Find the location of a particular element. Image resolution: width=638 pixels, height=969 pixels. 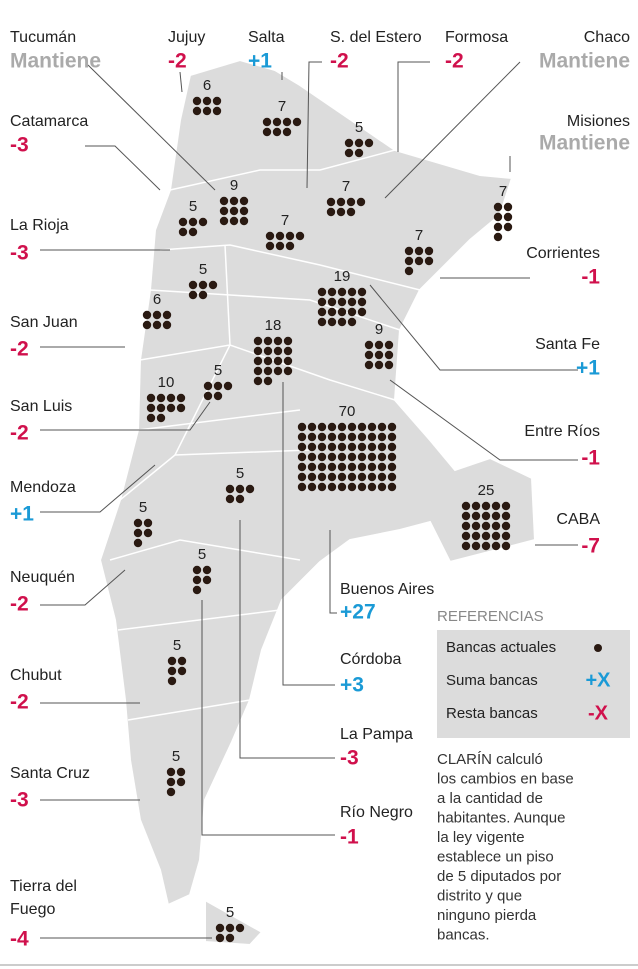

province-name: Tucumán is located at coordinates (43, 37).